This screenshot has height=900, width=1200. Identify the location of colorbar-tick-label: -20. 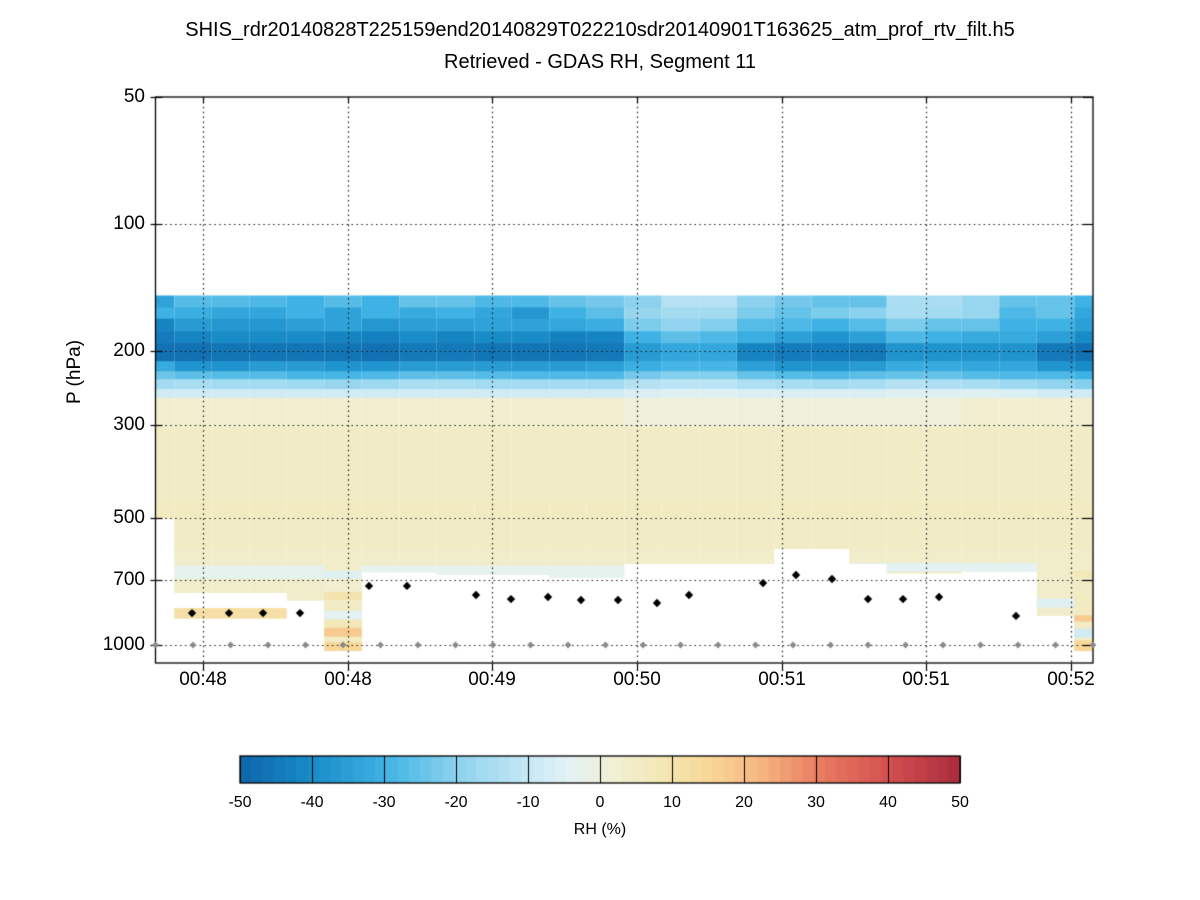
(456, 802).